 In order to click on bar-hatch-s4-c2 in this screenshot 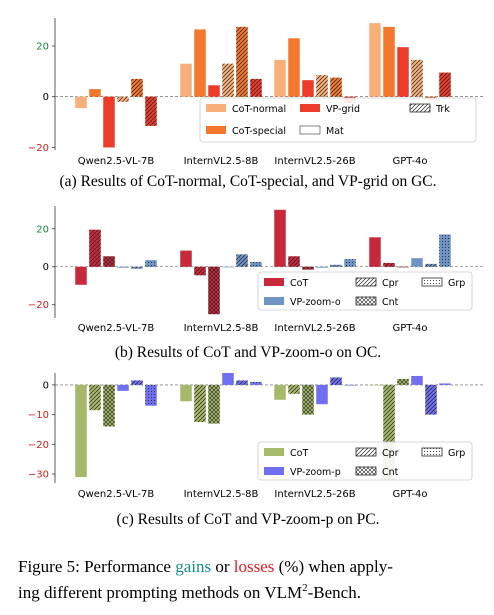, I will do `click(228, 80)`.